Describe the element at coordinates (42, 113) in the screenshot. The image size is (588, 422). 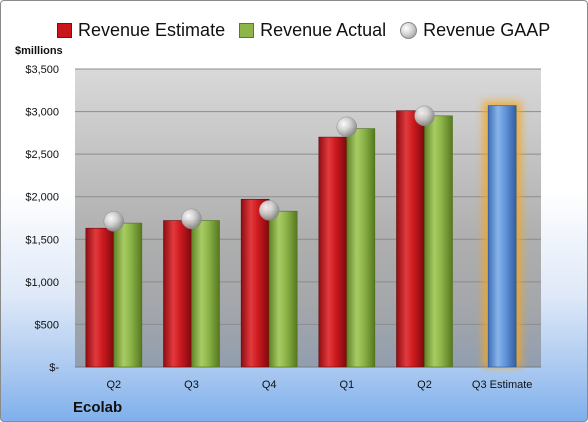
I see `y-tick-label: $3,000` at that location.